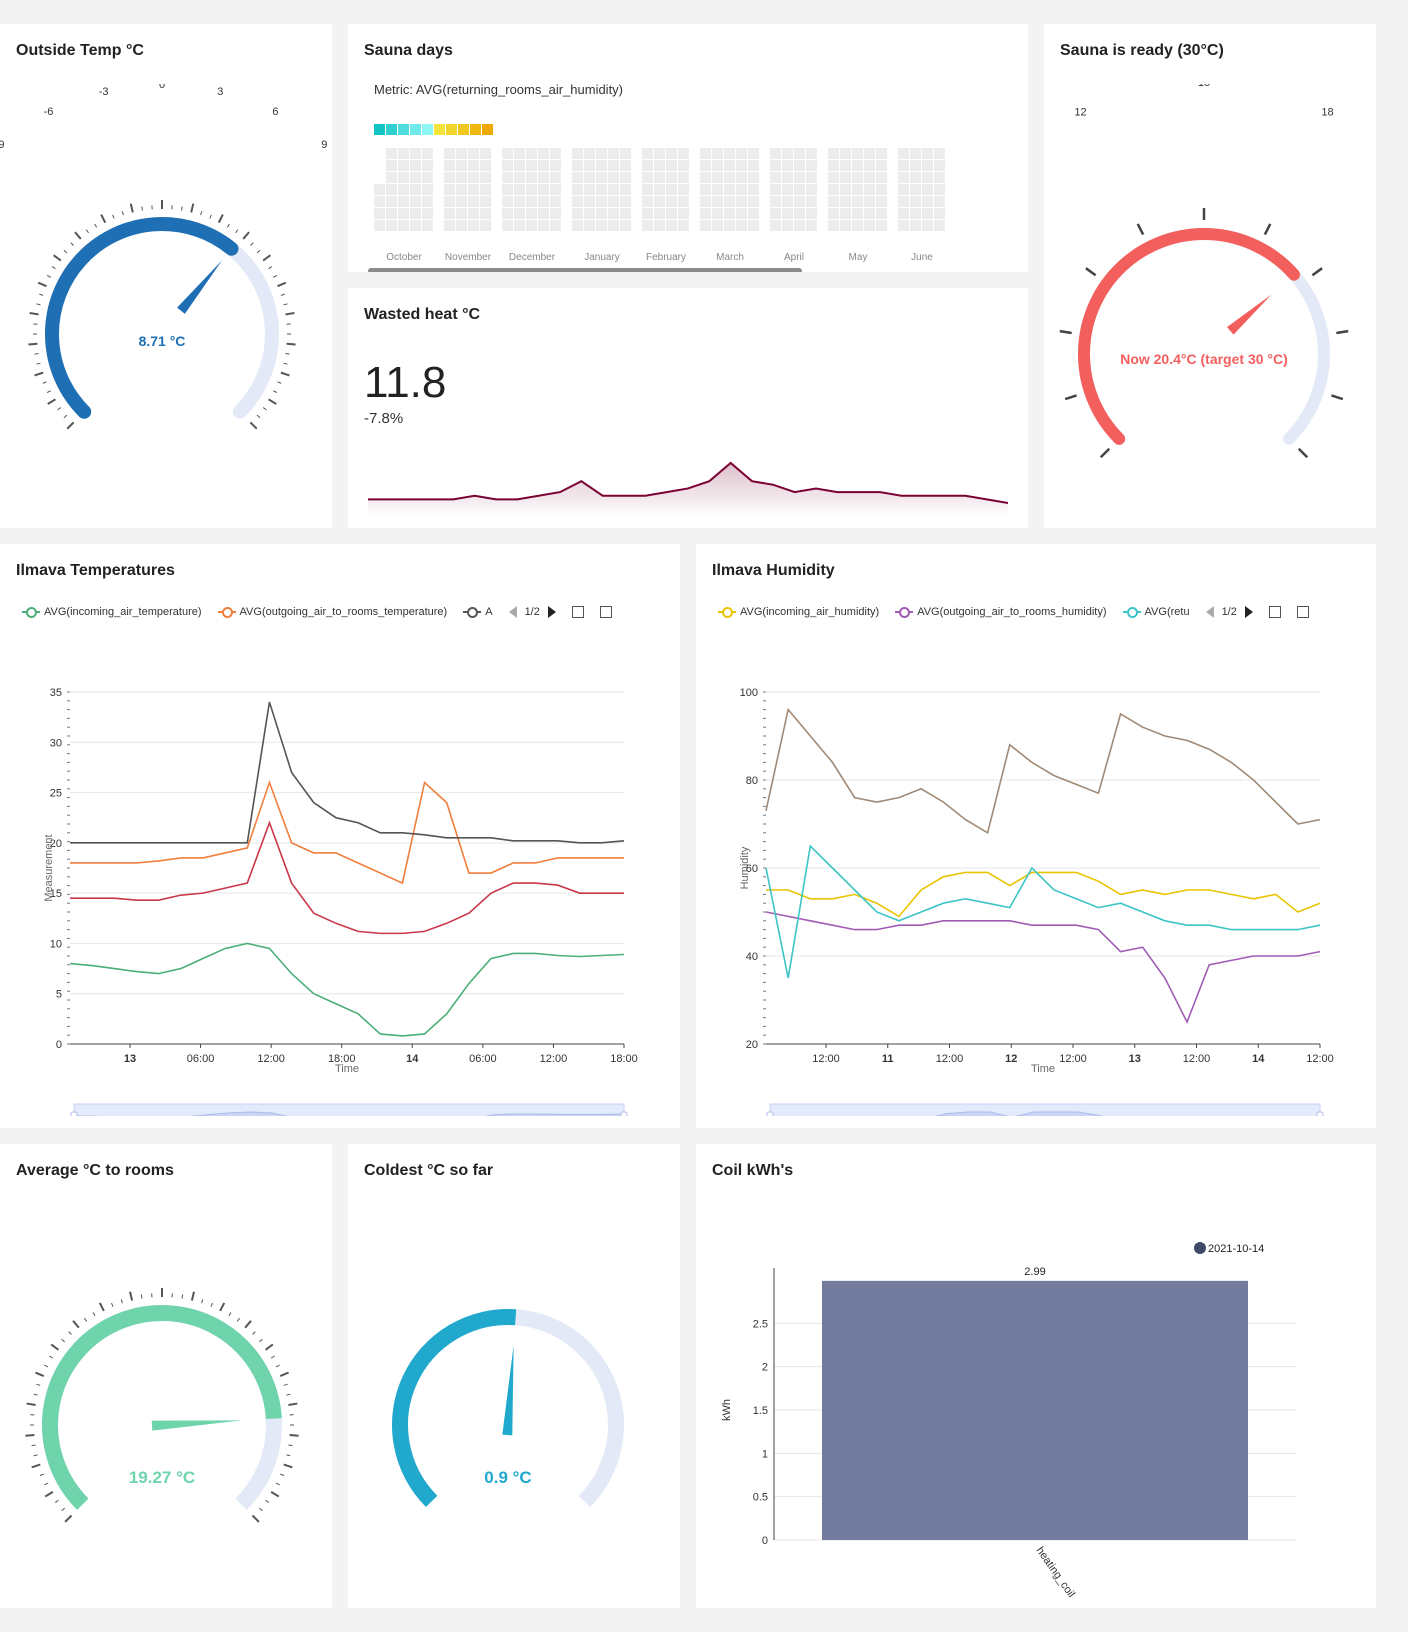 This screenshot has height=1632, width=1408. What do you see at coordinates (1258, 1059) in the screenshot?
I see `x-tick-label: 14` at bounding box center [1258, 1059].